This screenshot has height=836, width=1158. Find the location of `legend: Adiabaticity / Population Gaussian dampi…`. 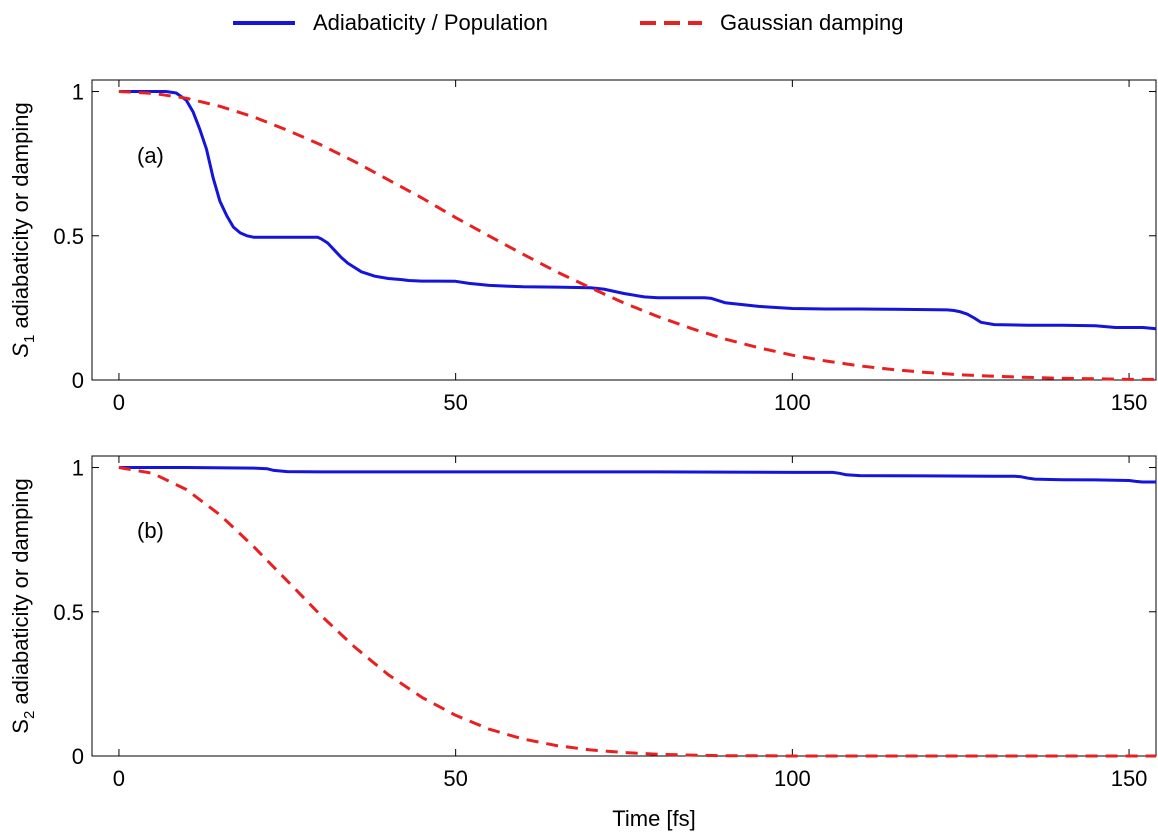

legend: Adiabaticity / Population Gaussian dampi… is located at coordinates (579, 23).